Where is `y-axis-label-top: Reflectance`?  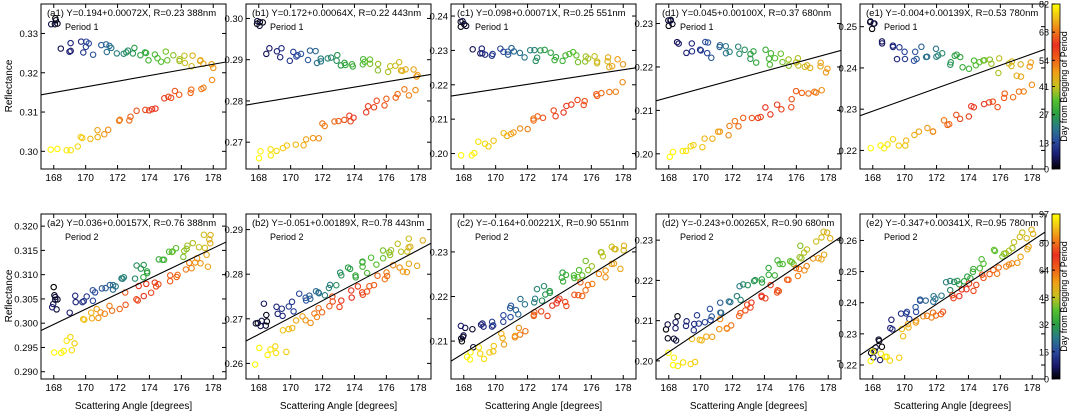 y-axis-label-top: Reflectance is located at coordinates (9, 85).